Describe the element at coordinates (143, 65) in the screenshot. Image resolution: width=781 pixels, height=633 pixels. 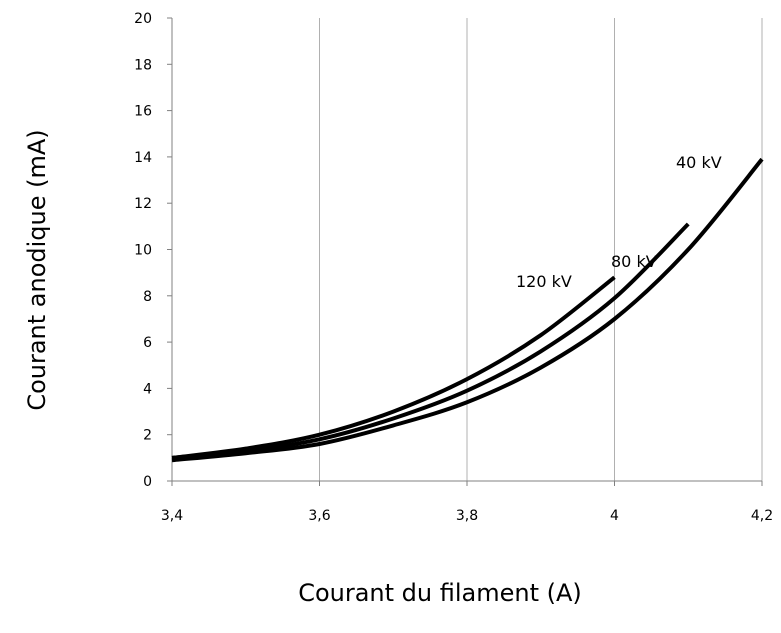
I see `y-tick-label: 18` at that location.